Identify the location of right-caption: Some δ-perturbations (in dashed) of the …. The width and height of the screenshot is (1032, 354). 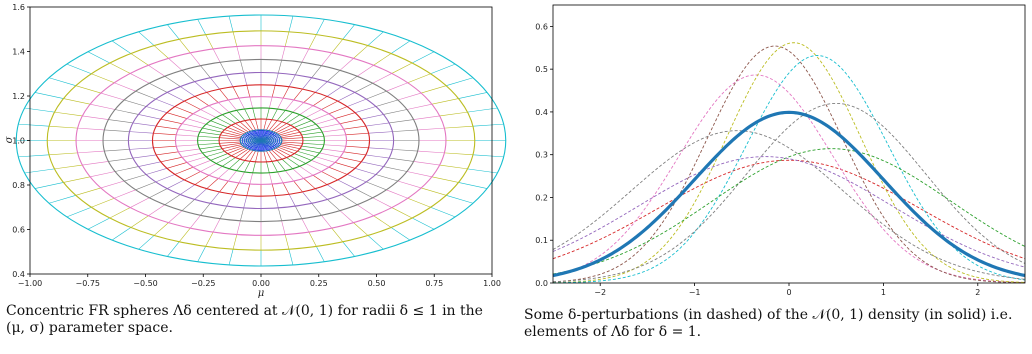
(768, 323).